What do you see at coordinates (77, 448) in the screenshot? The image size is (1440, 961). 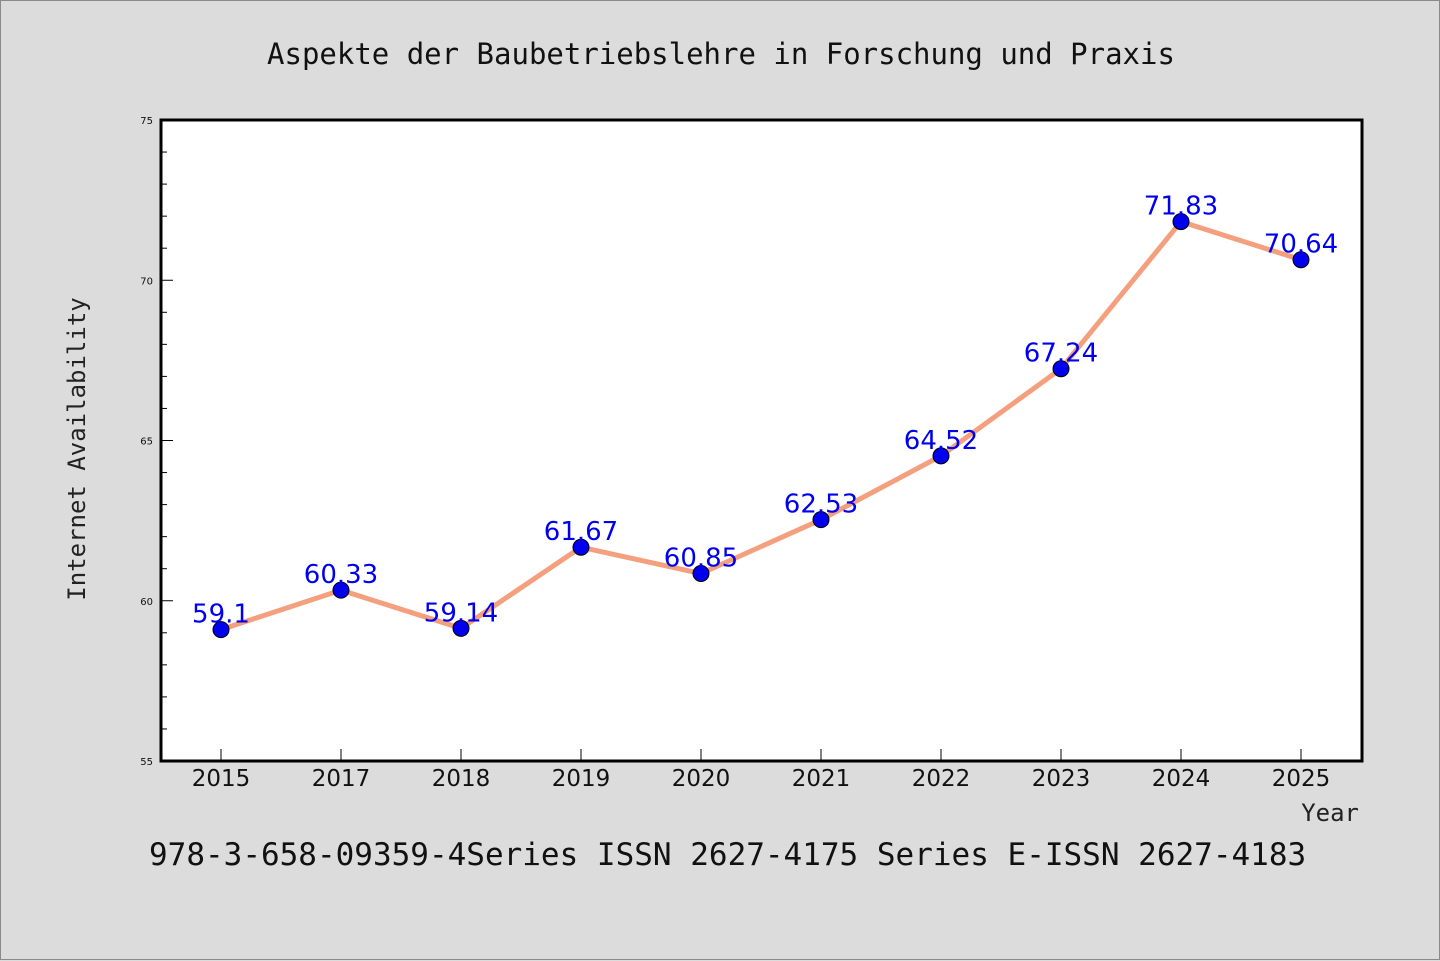 I see `y-axis-title: Internet Availability` at bounding box center [77, 448].